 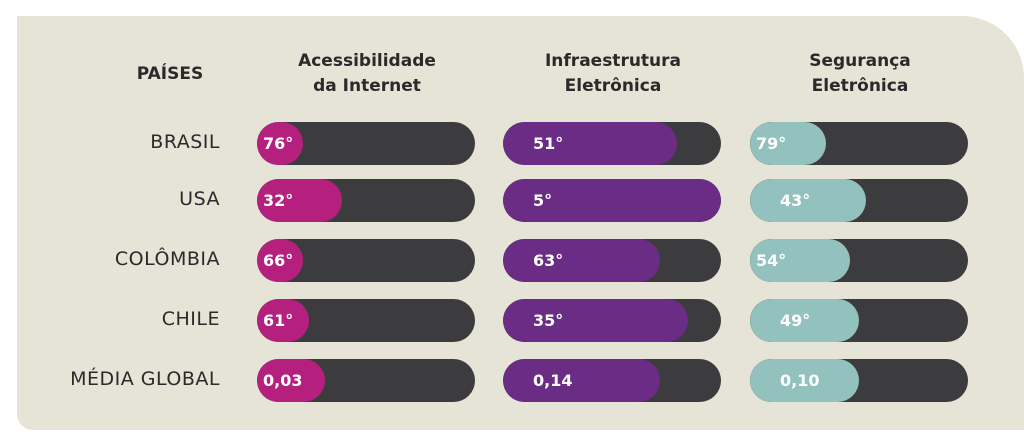 I want to click on bar-track-security: 49°, so click(x=859, y=320).